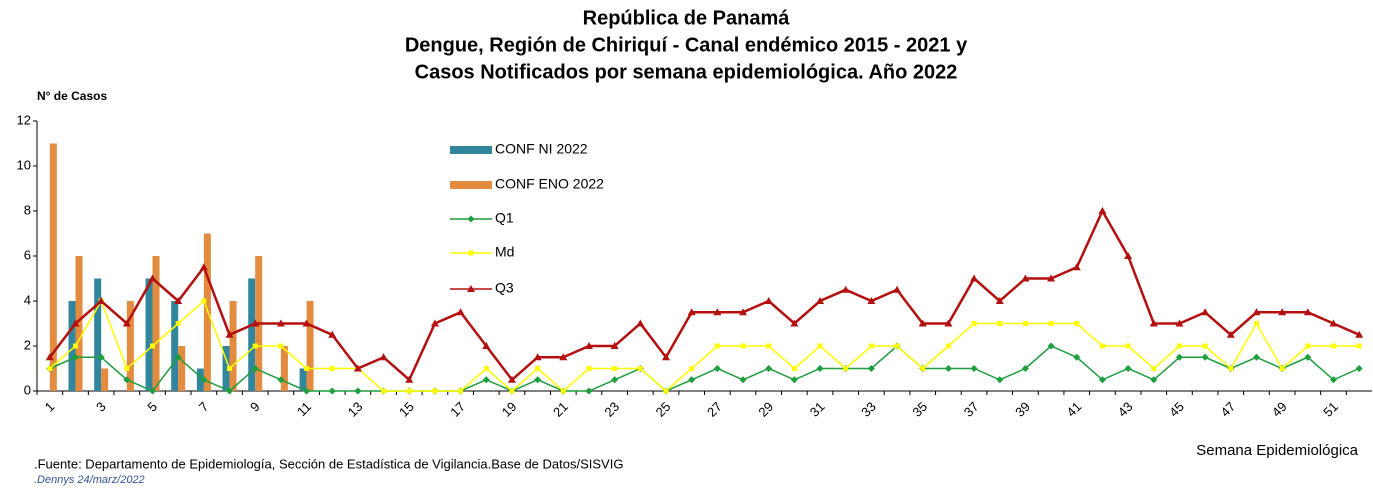 The image size is (1373, 488). What do you see at coordinates (504, 218) in the screenshot?
I see `legend-label: Q1` at bounding box center [504, 218].